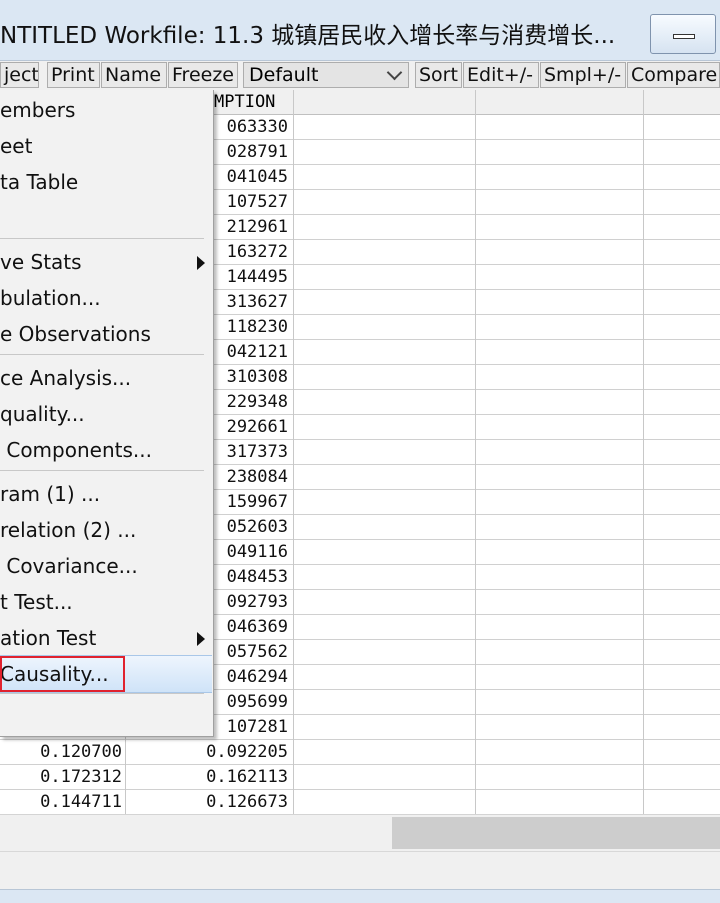 This screenshot has width=720, height=903. I want to click on table-row: 092793, so click(360, 602).